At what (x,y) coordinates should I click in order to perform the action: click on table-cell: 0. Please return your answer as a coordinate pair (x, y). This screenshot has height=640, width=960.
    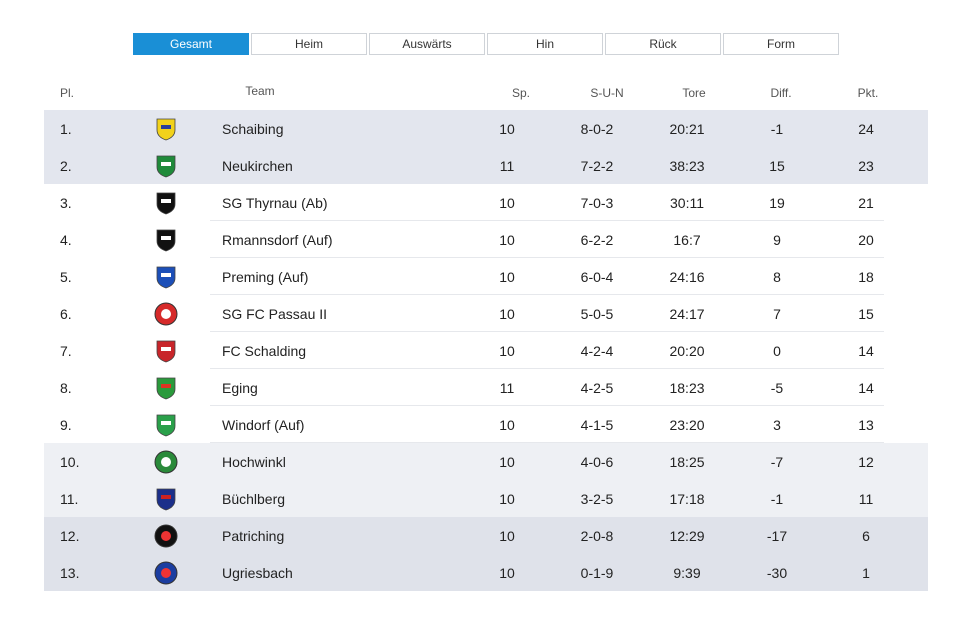
    Looking at the image, I should click on (777, 350).